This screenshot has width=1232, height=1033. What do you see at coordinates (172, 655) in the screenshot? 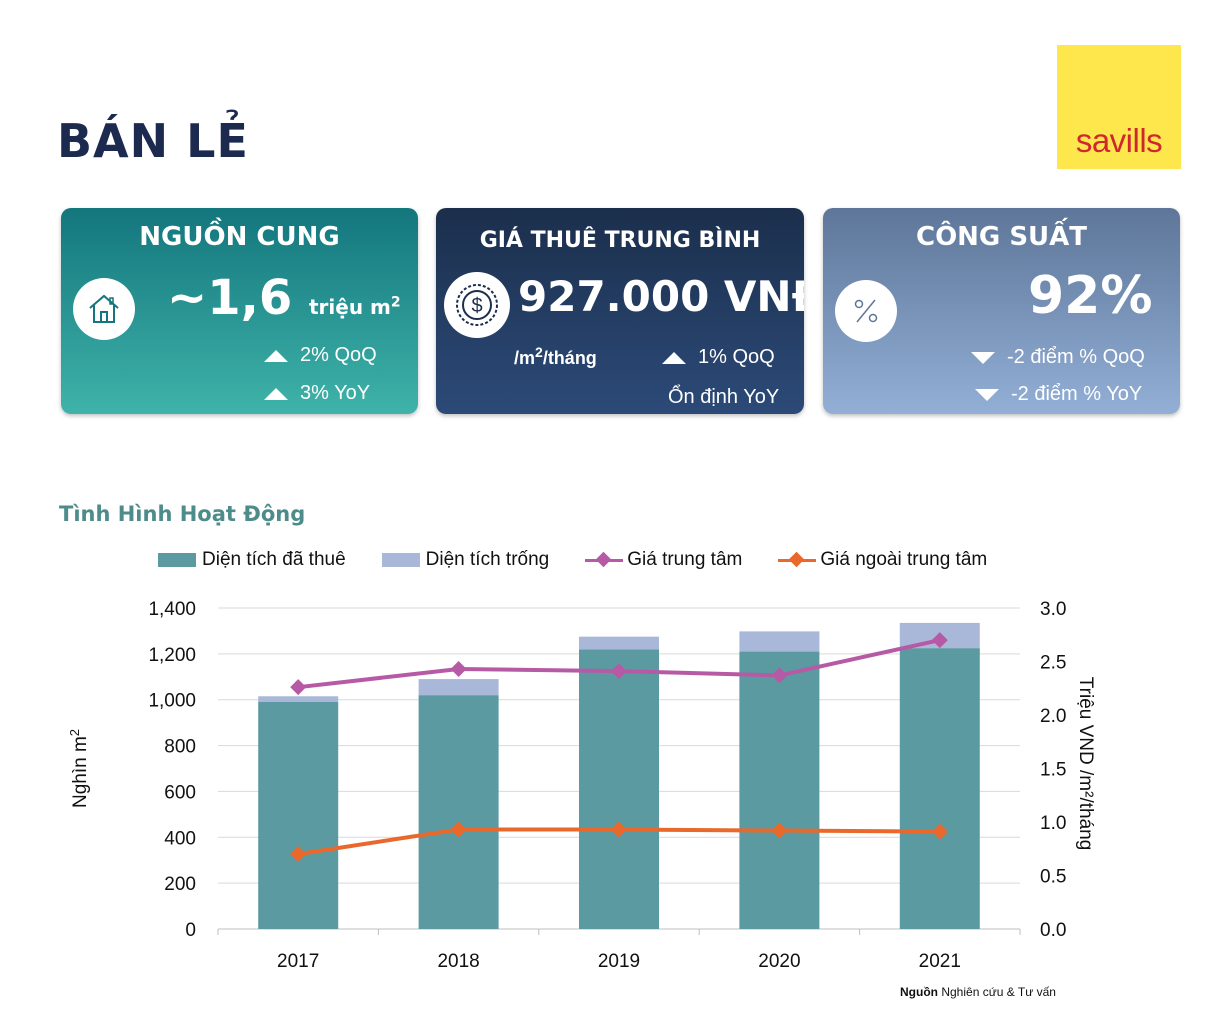
I see `y-left-tick-label: 1,200` at bounding box center [172, 655].